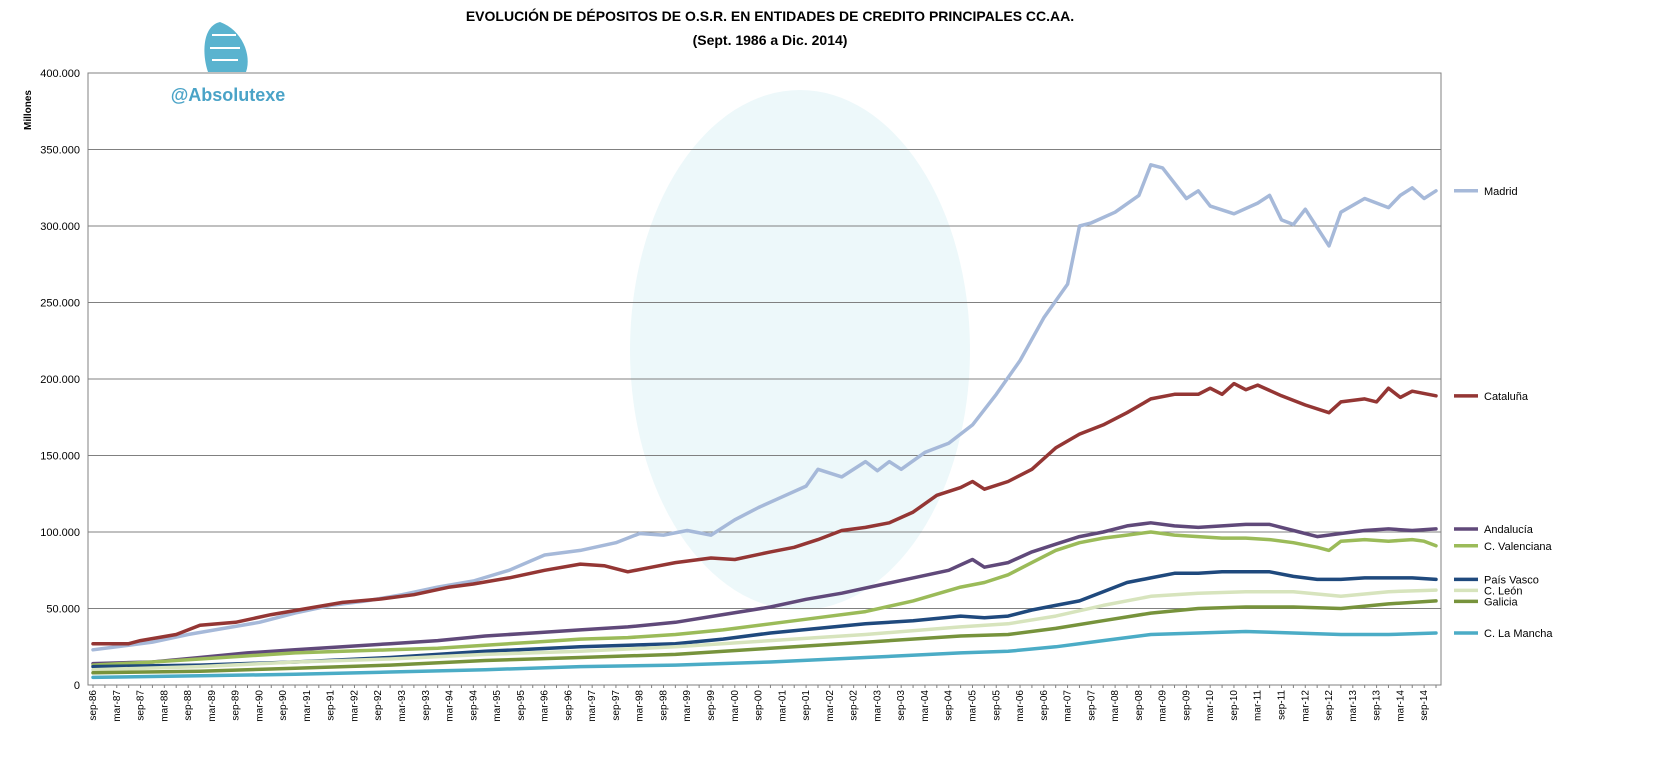  Describe the element at coordinates (497, 706) in the screenshot. I see `x-tick-label: mar-95` at that location.